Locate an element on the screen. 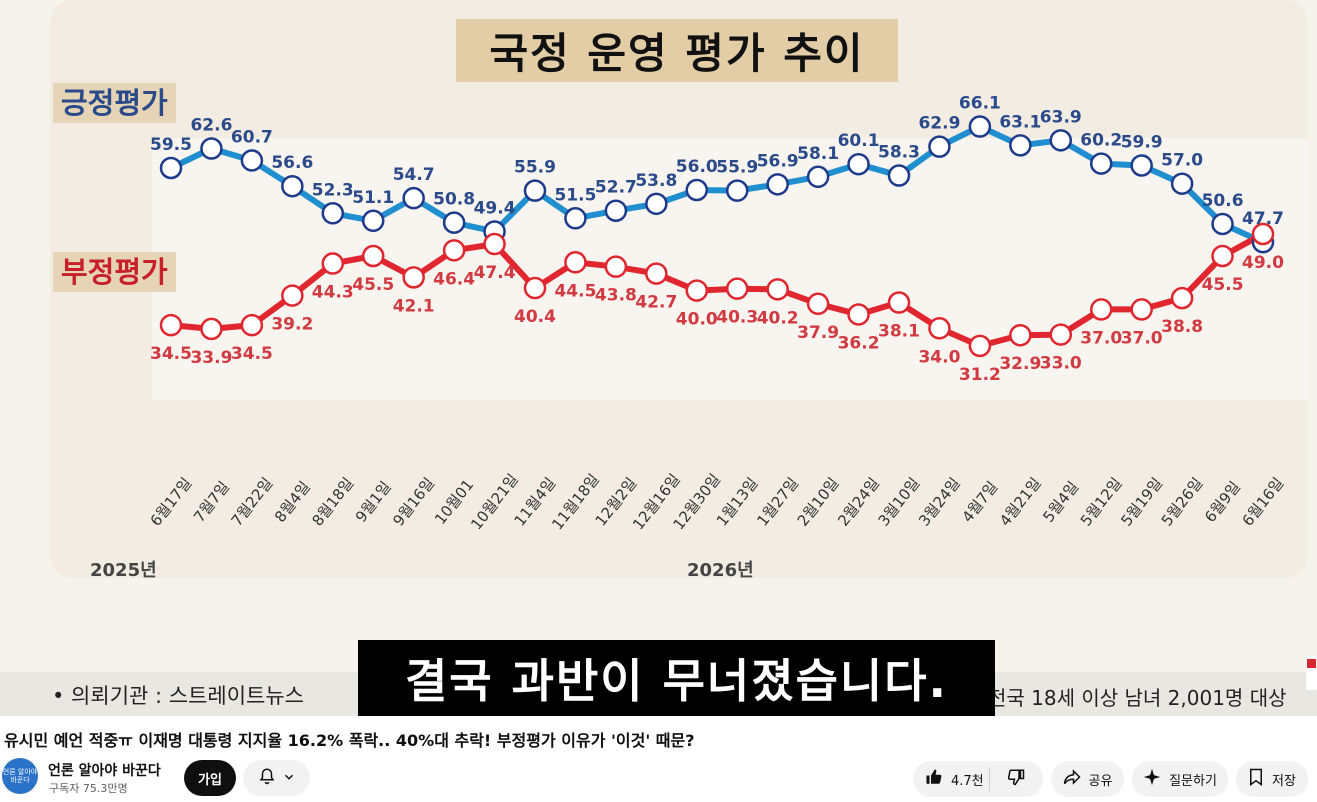  data-label: 44.5 is located at coordinates (575, 291).